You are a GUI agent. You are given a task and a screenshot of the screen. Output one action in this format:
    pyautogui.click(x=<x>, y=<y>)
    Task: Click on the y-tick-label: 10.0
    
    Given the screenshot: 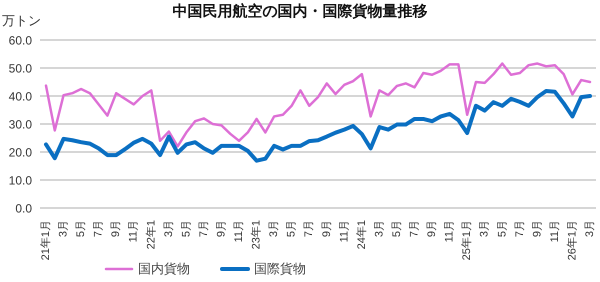 What is the action you would take?
    pyautogui.click(x=20, y=180)
    